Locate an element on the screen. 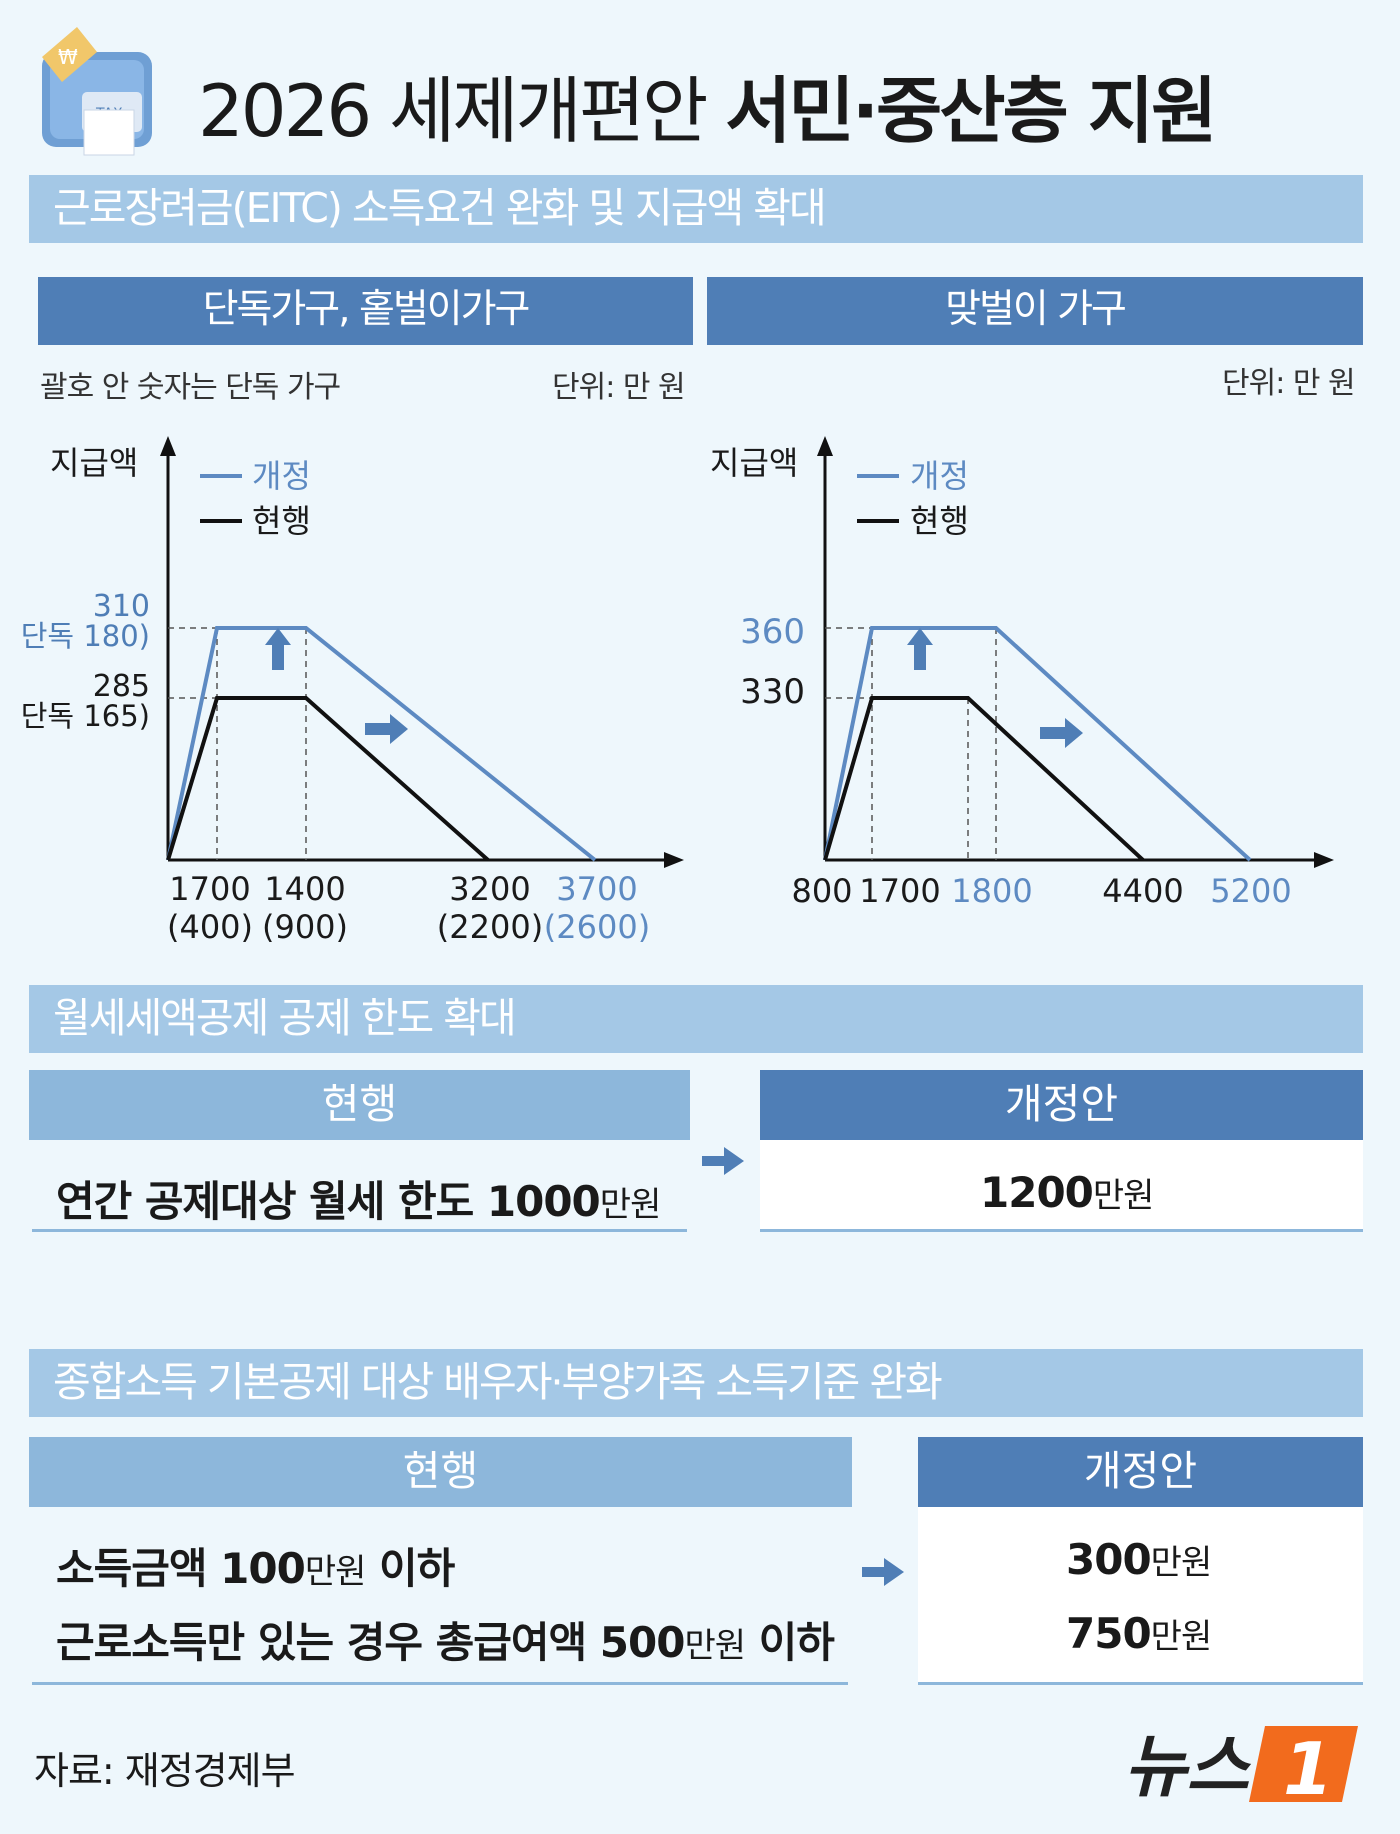  parenthesis-note: 괄호 안 숫자는 단독 가구 is located at coordinates (190, 387).